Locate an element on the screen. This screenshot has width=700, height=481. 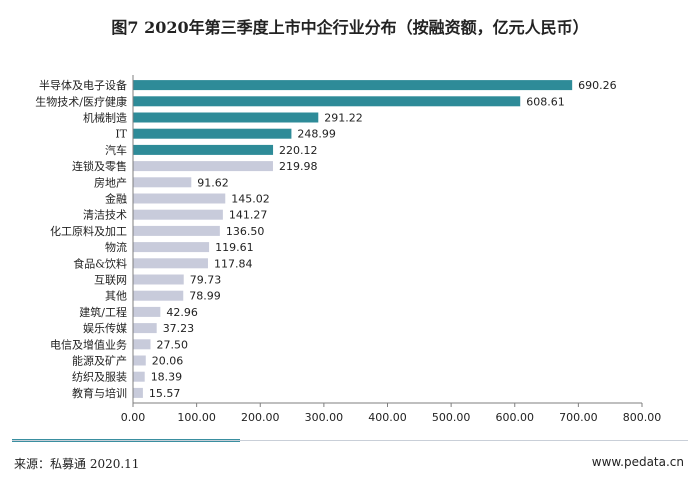
x-tick-label: 300.00 is located at coordinates (324, 417).